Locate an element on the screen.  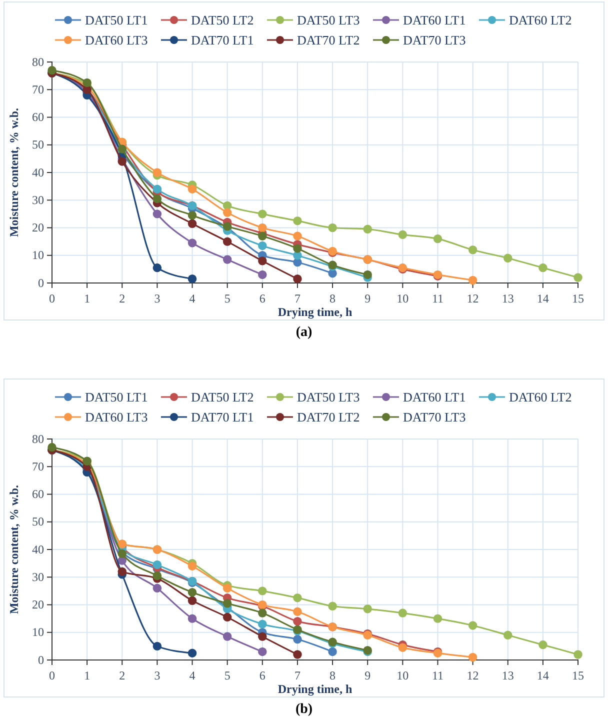
legend-label: DAT60 LT1 is located at coordinates (434, 397).